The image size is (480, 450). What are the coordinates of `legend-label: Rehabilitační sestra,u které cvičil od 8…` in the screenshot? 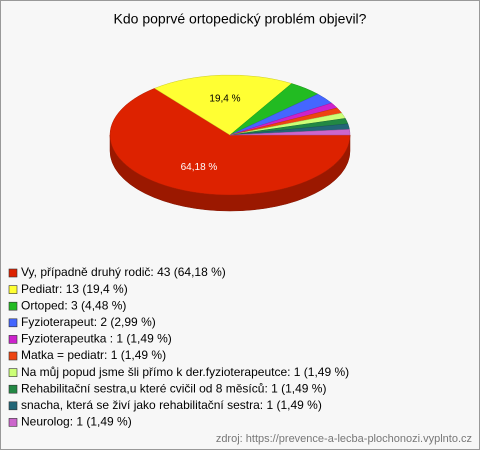 It's located at (173, 388).